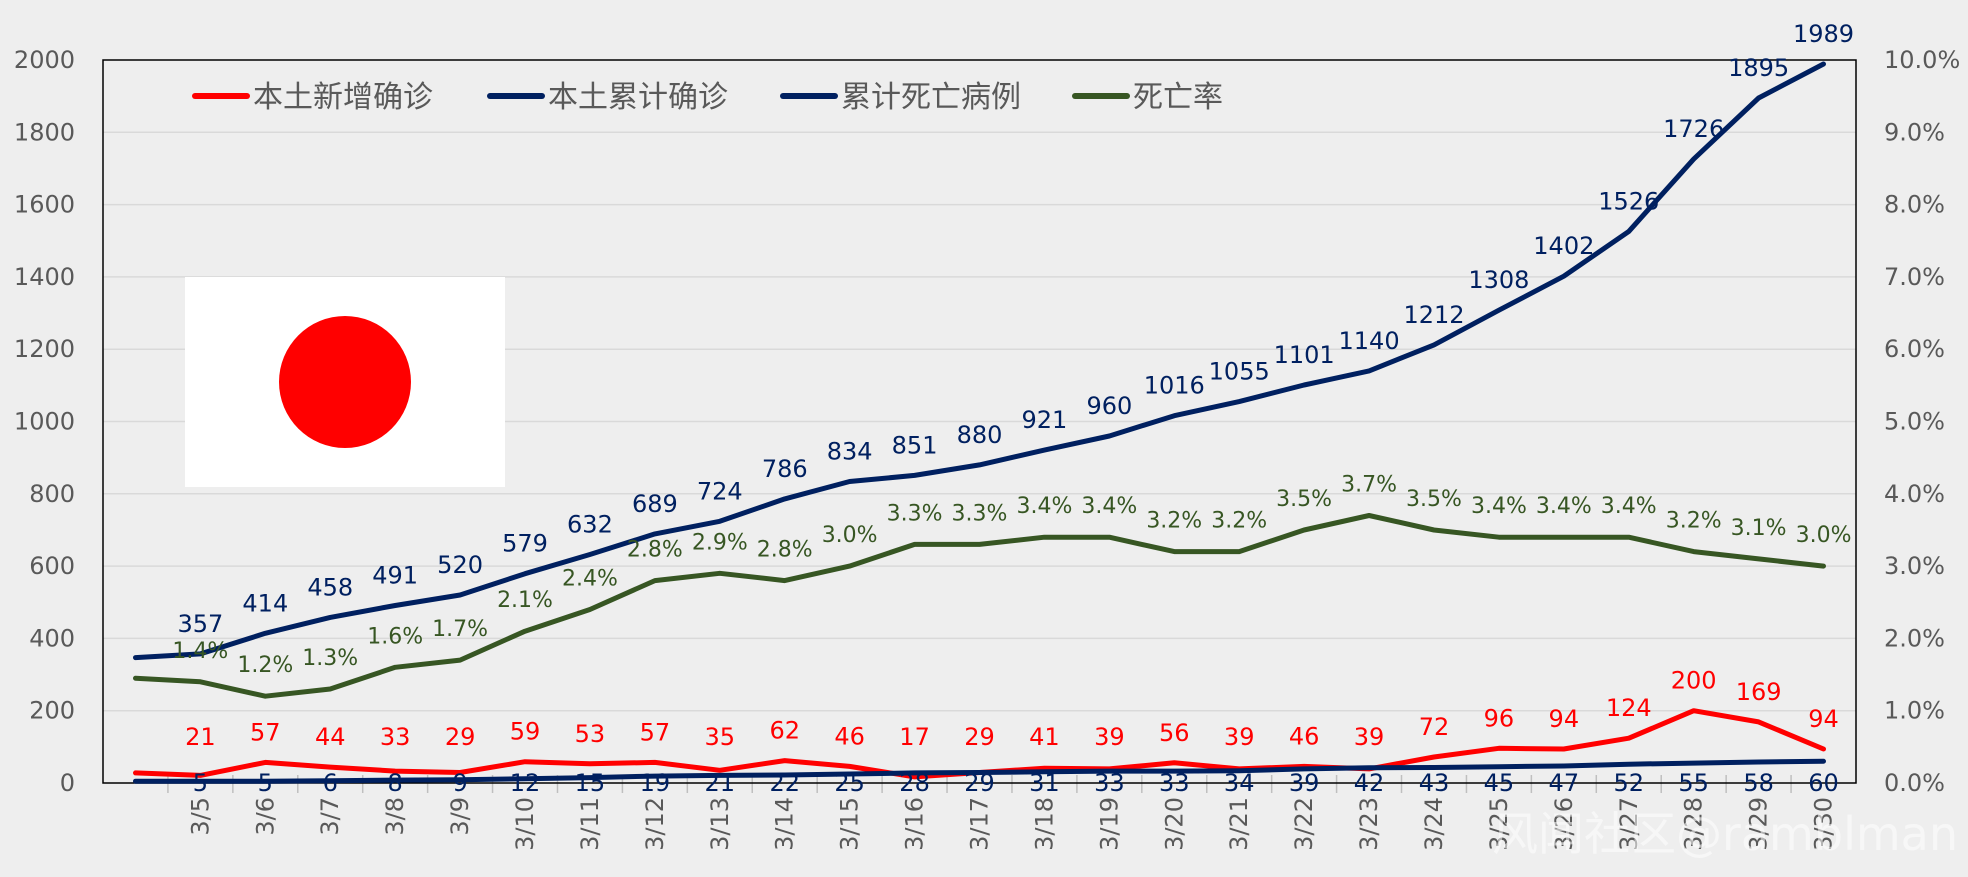 The height and width of the screenshot is (877, 1968). I want to click on data-label: 2.4%, so click(590, 578).